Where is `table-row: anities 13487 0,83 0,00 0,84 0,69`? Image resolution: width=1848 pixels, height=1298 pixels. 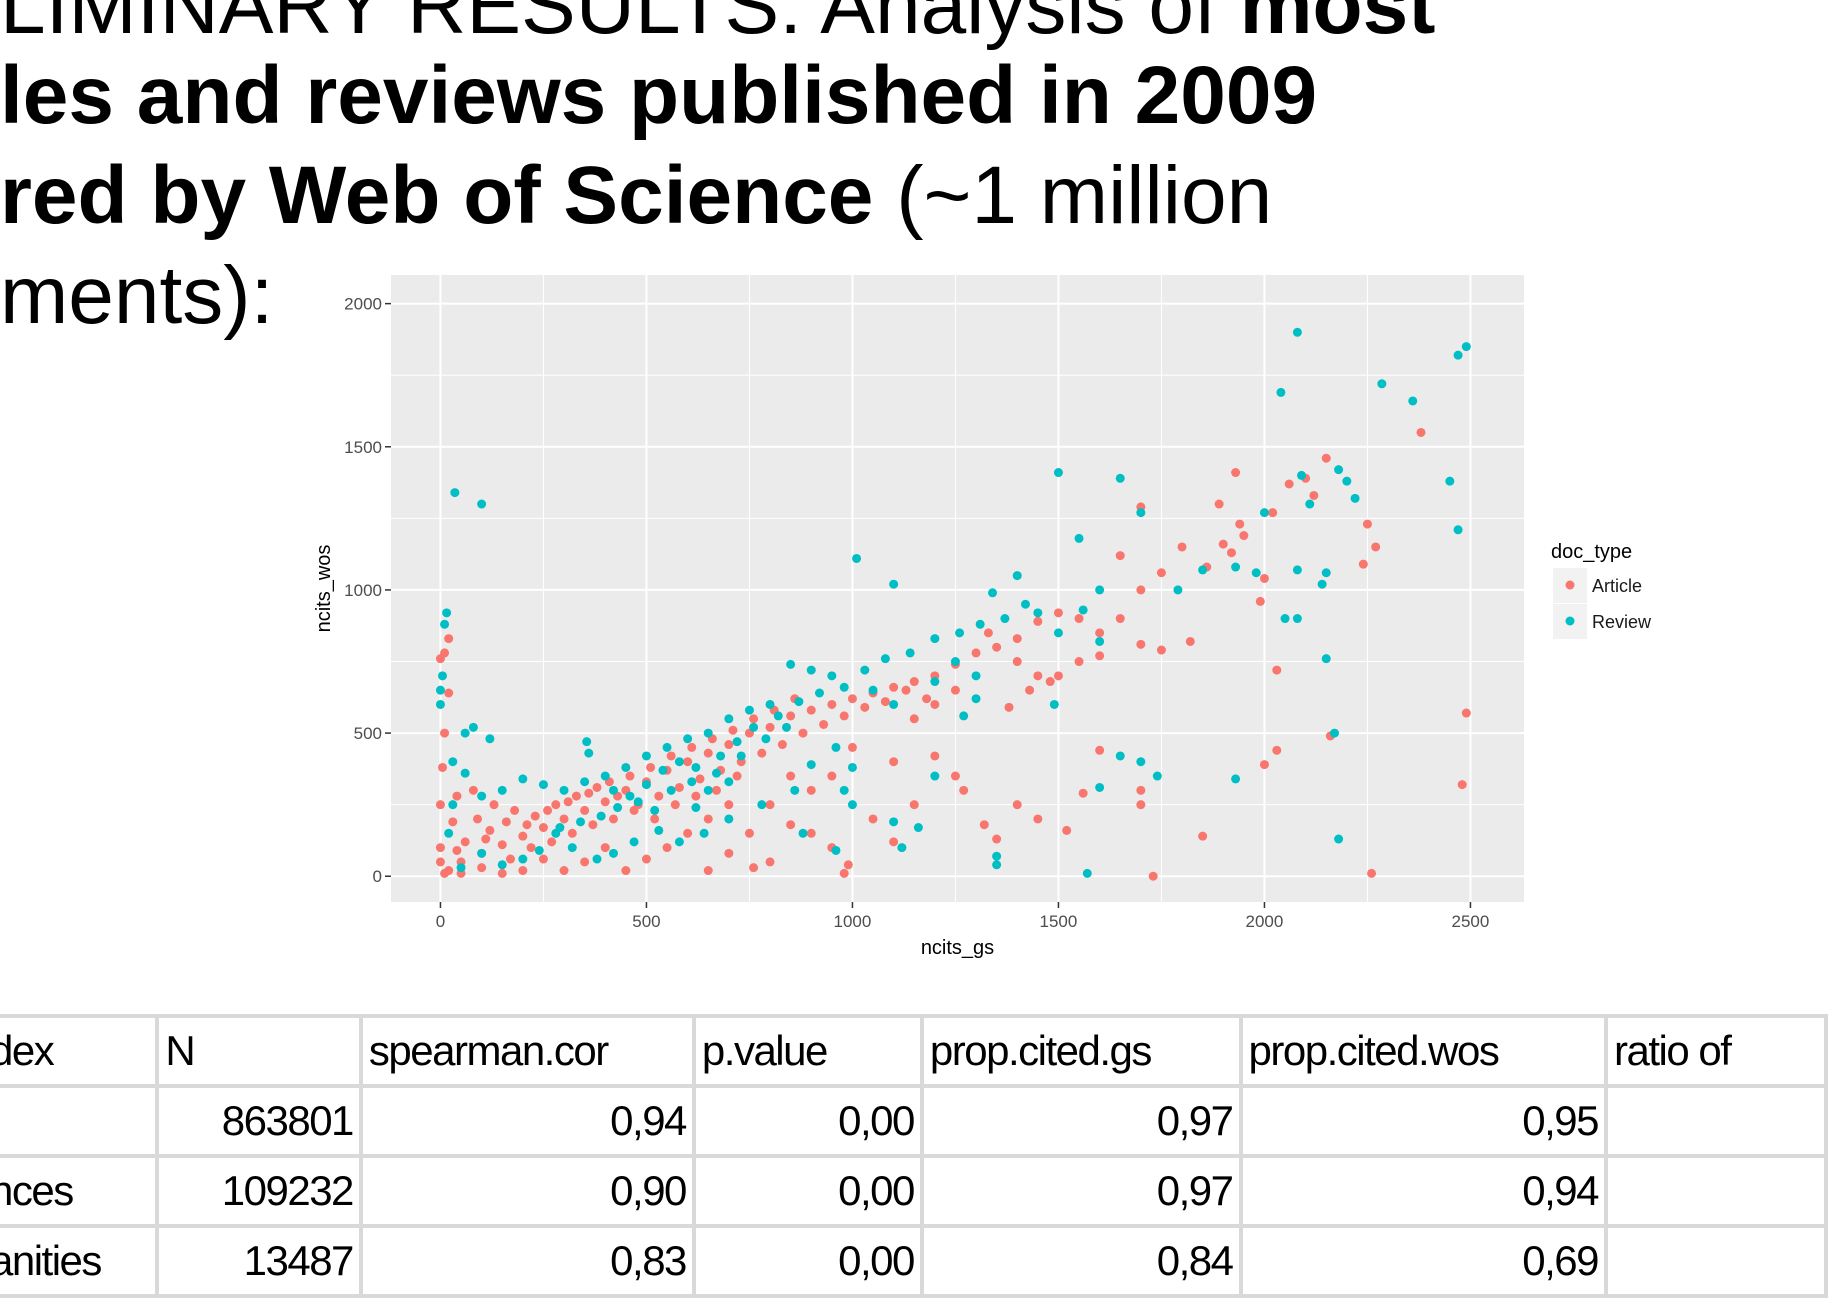
table-row: anities 13487 0,83 0,00 0,84 0,69 is located at coordinates (914, 1261).